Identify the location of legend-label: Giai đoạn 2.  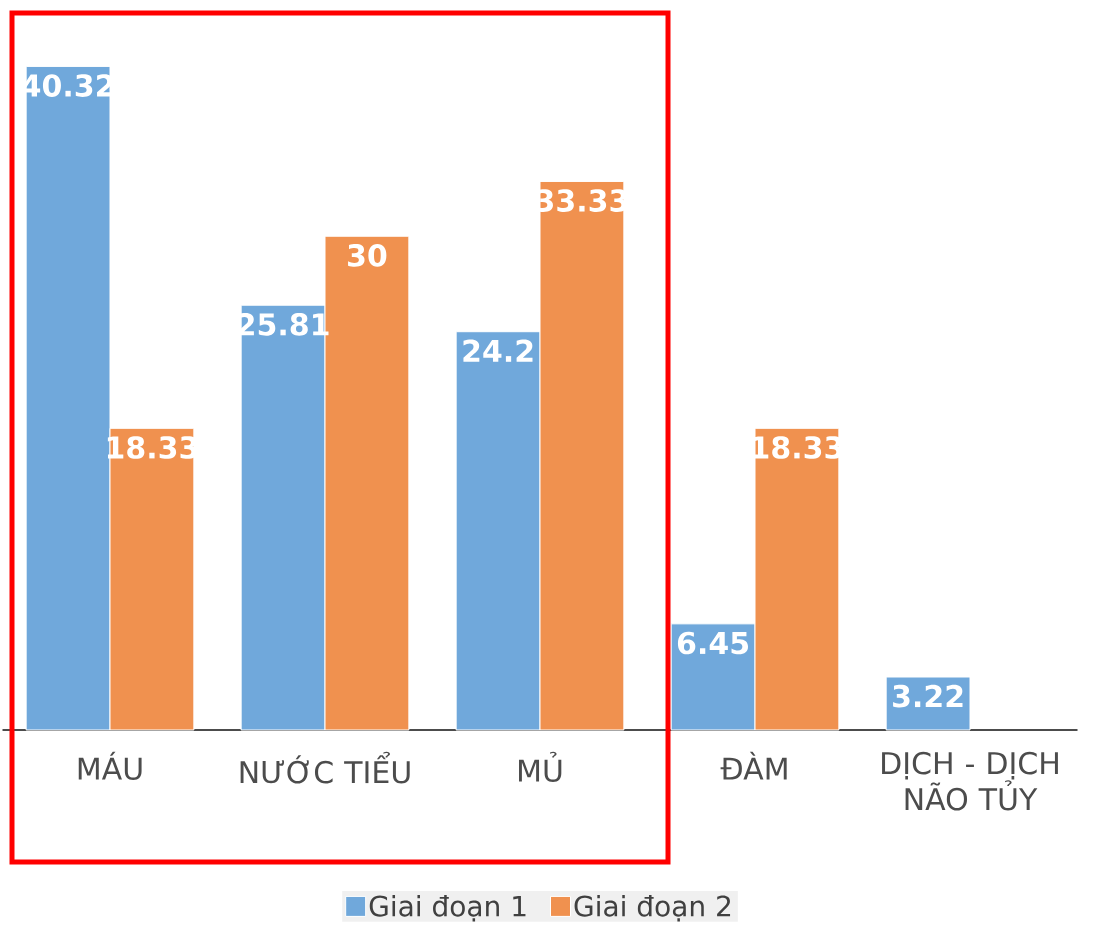
(652, 908).